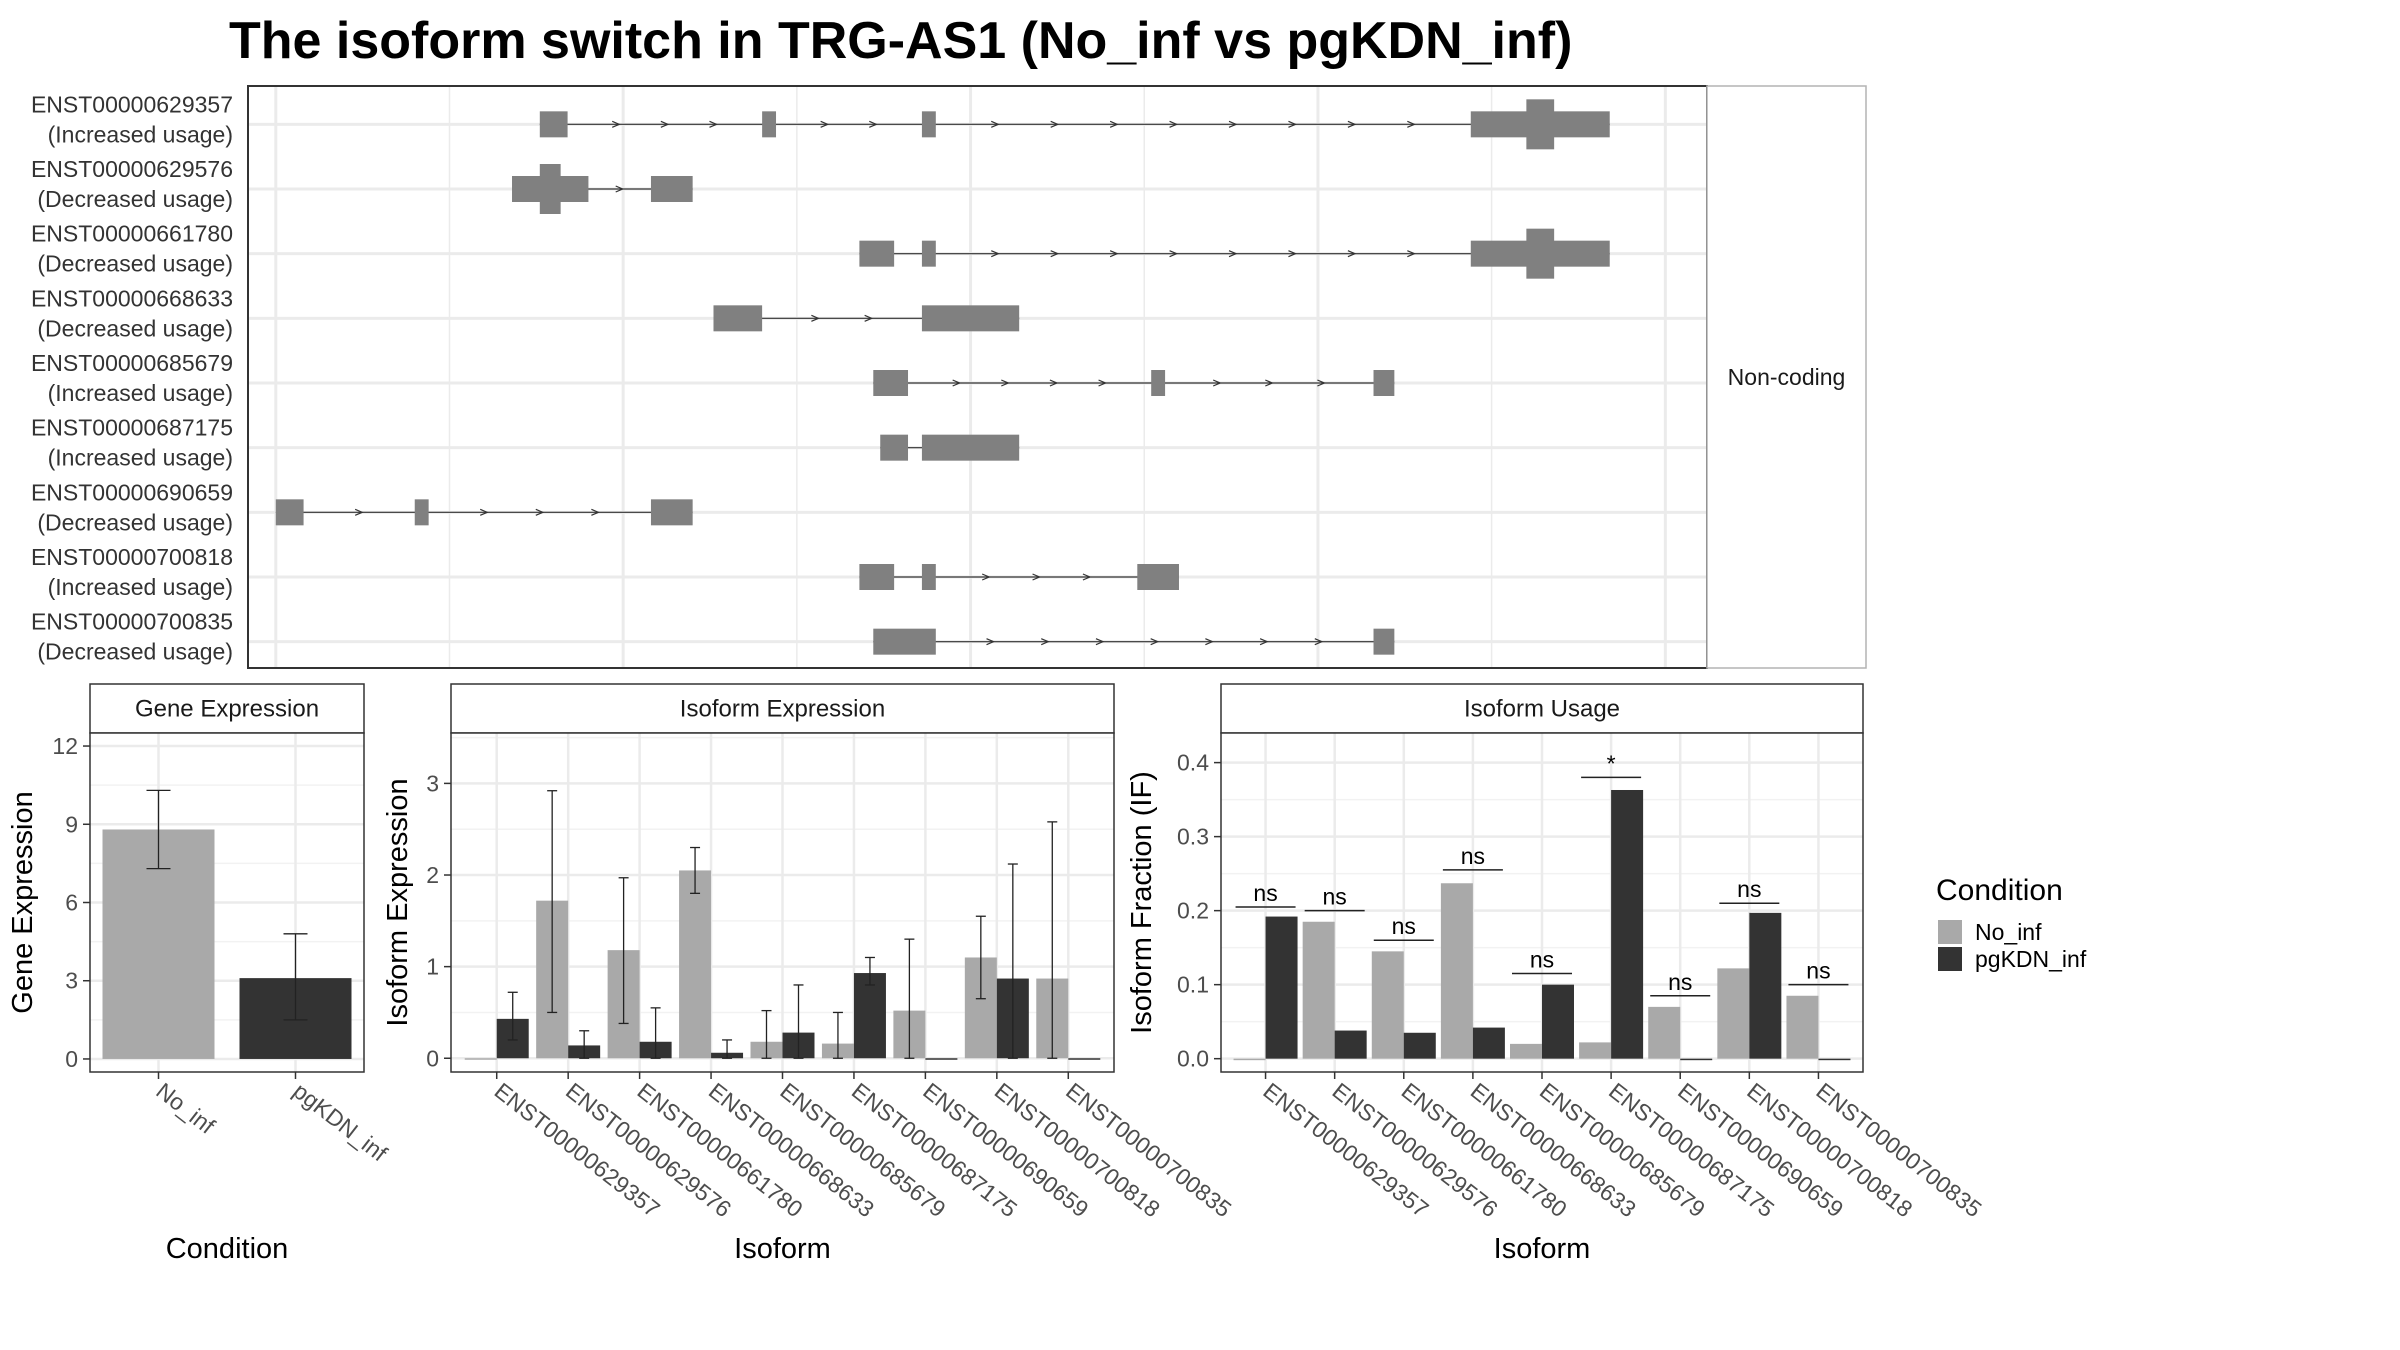 This screenshot has width=2400, height=1350. I want to click on y-tick-label: 2, so click(432, 875).